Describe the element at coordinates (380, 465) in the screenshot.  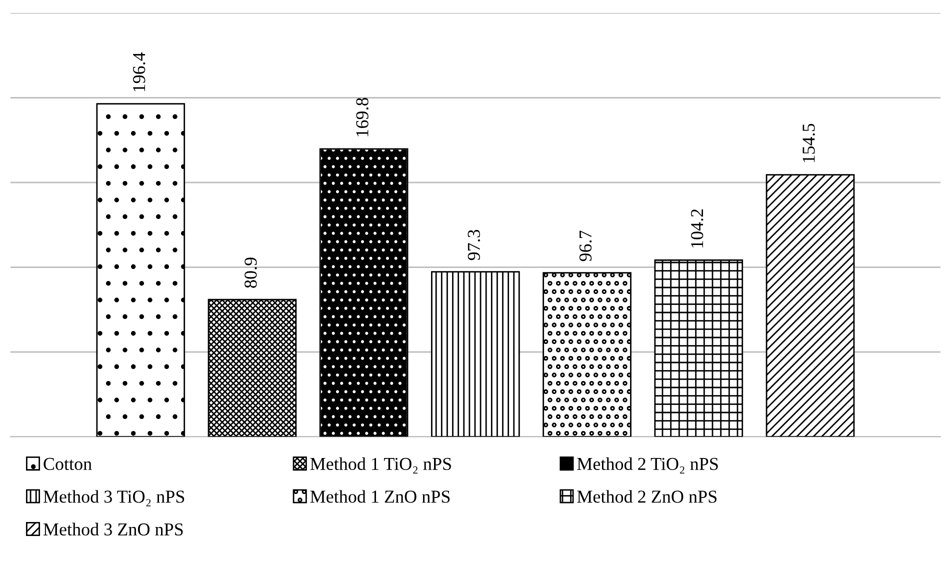
I see `legend-label: Method 1 TiO₂ nPS` at that location.